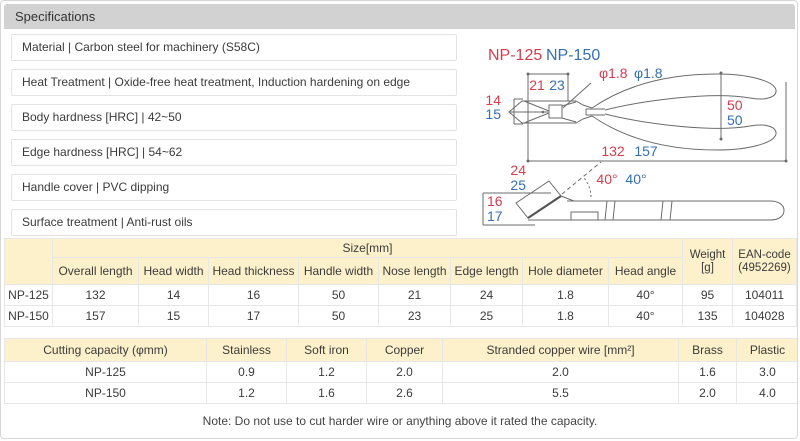 Image resolution: width=800 pixels, height=441 pixels. Describe the element at coordinates (518, 185) in the screenshot. I see `edge-length-label-blue: 25` at that location.